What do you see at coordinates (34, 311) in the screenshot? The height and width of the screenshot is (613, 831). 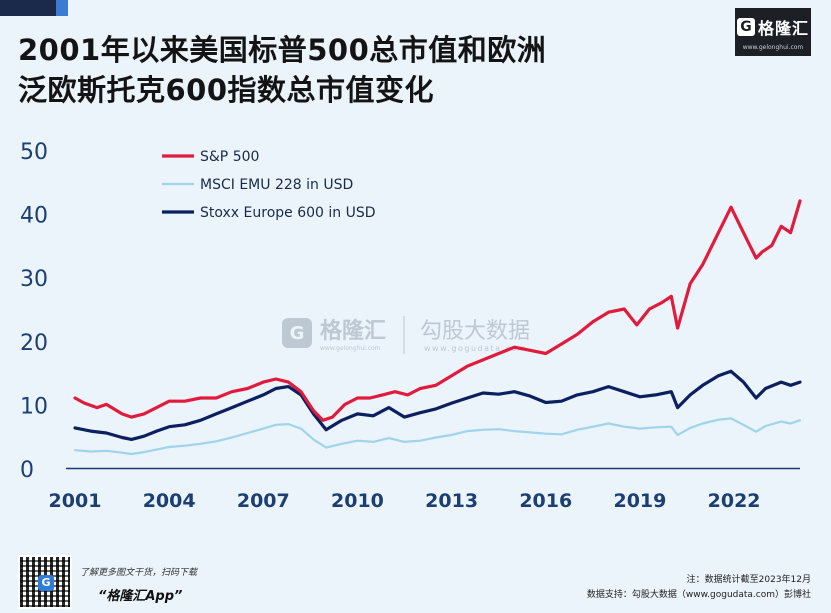 I see `y-axis-ticks: 0 10 20 30 40 50` at bounding box center [34, 311].